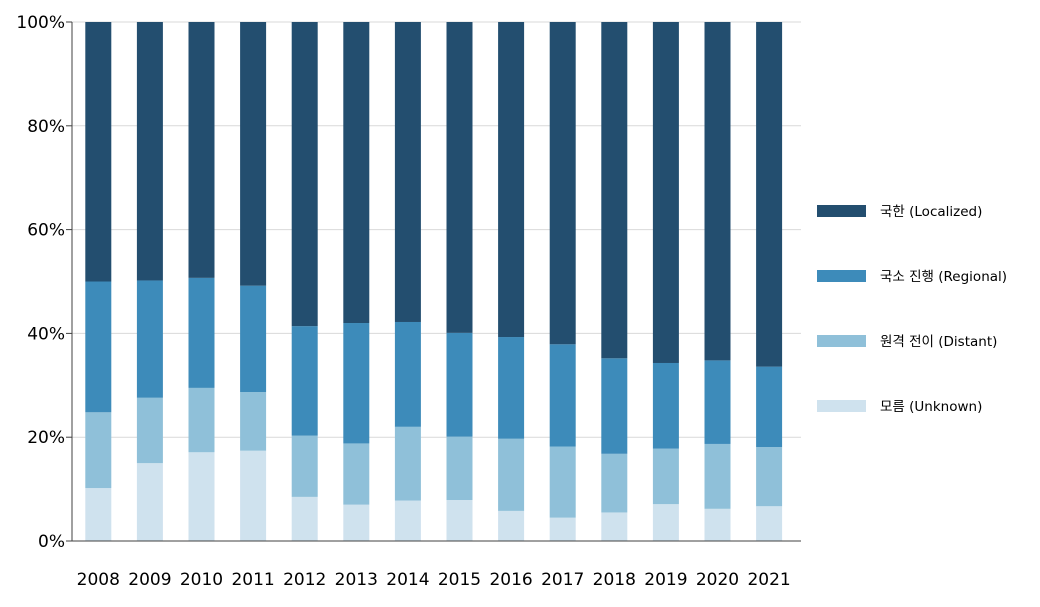 Image resolution: width=1040 pixels, height=607 pixels. I want to click on y-tick-label: 20%, so click(46, 438).